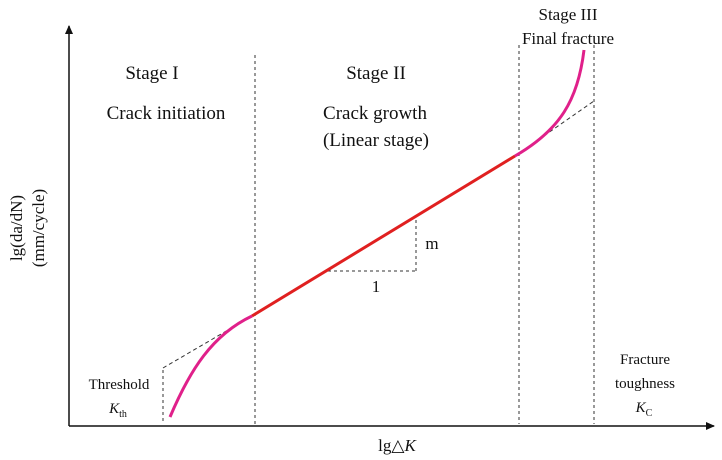 The image size is (722, 460). What do you see at coordinates (568, 38) in the screenshot?
I see `stage3-subtitle: Final fracture` at bounding box center [568, 38].